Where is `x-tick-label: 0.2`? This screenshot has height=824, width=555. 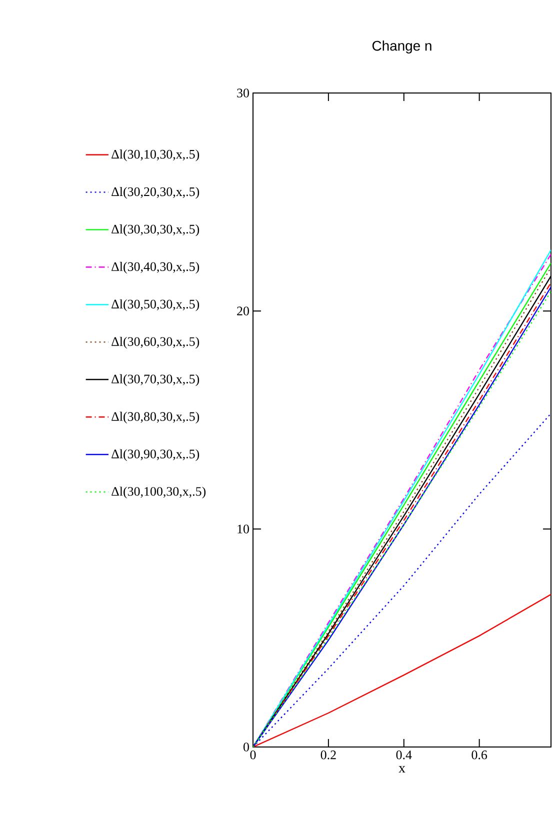 x-tick-label: 0.2 is located at coordinates (328, 755).